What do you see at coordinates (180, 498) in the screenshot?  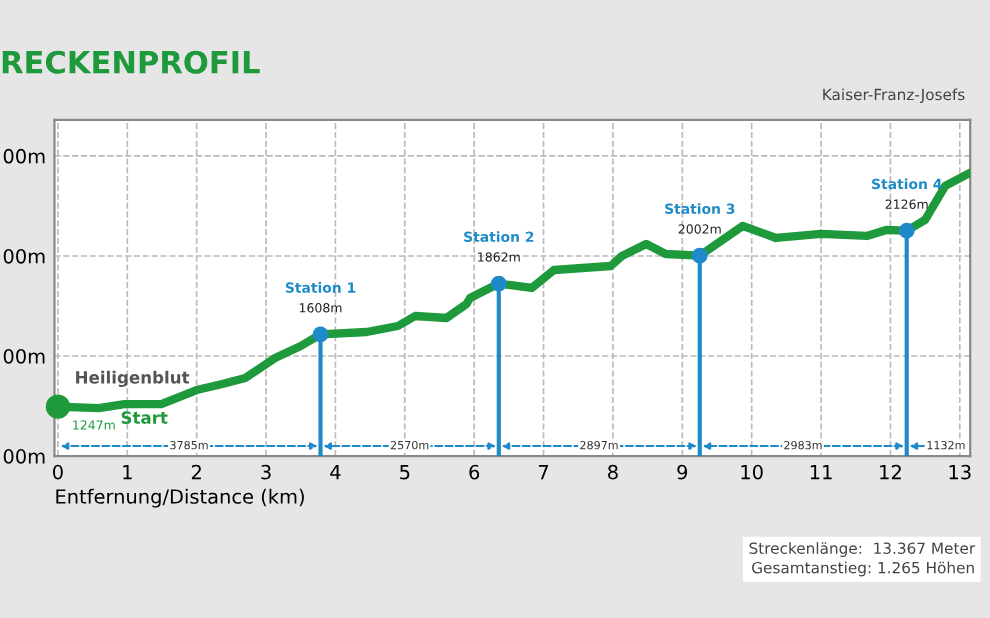 I see `x-axis-title: Entfernung/Distance (km)` at bounding box center [180, 498].